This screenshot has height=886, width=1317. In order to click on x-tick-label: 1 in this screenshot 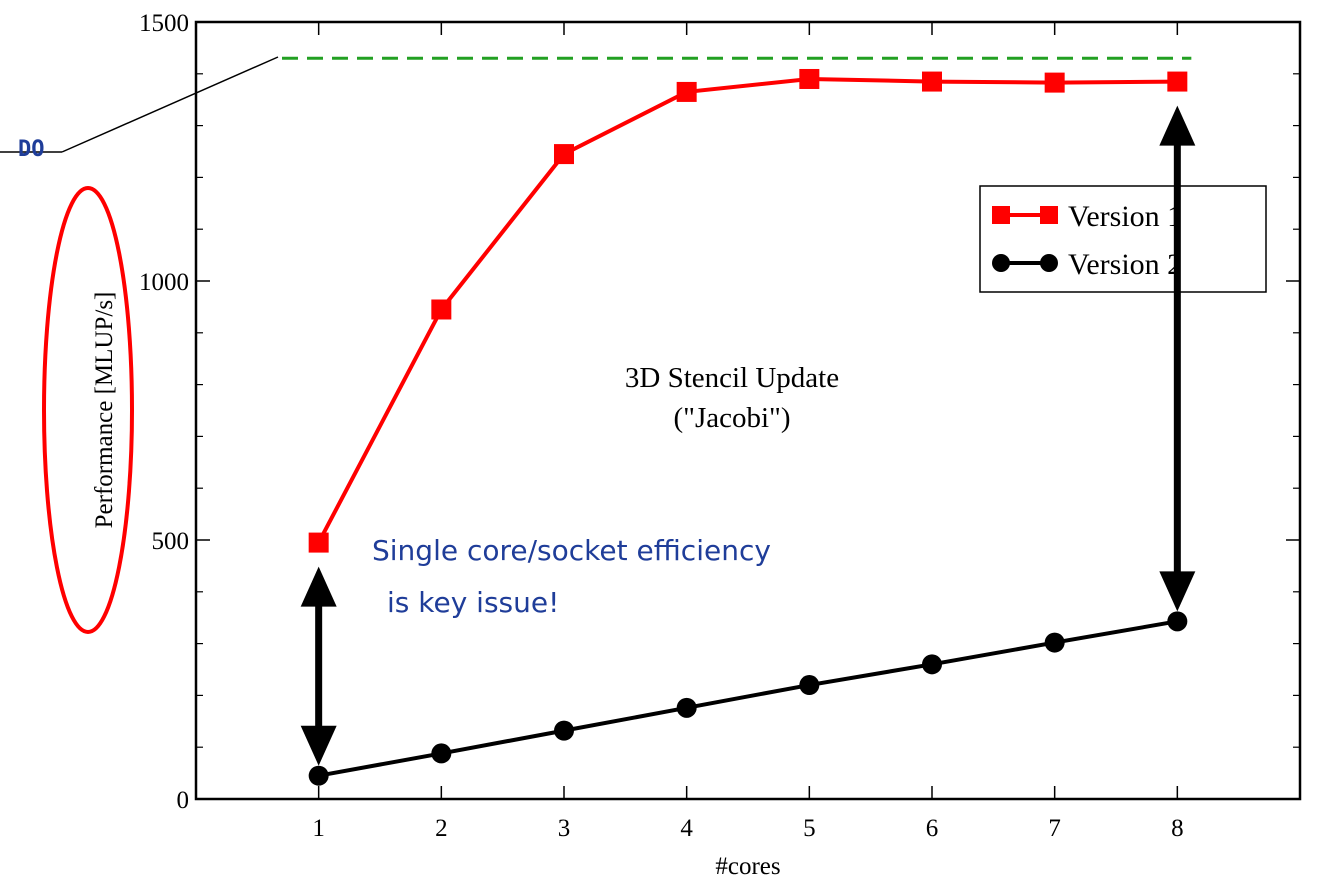, I will do `click(318, 828)`.